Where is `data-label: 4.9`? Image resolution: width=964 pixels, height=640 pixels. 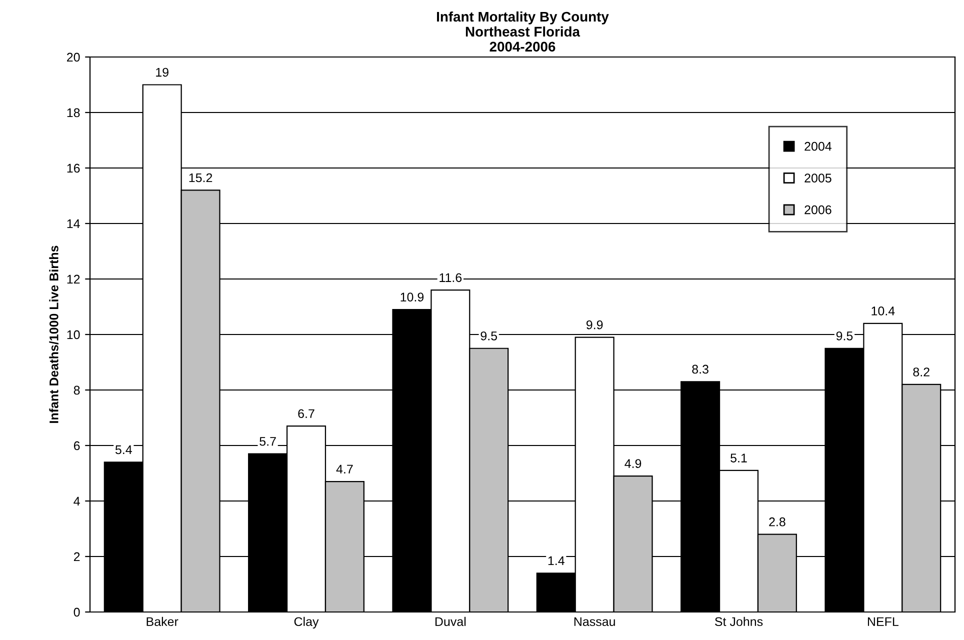
data-label: 4.9 is located at coordinates (633, 463).